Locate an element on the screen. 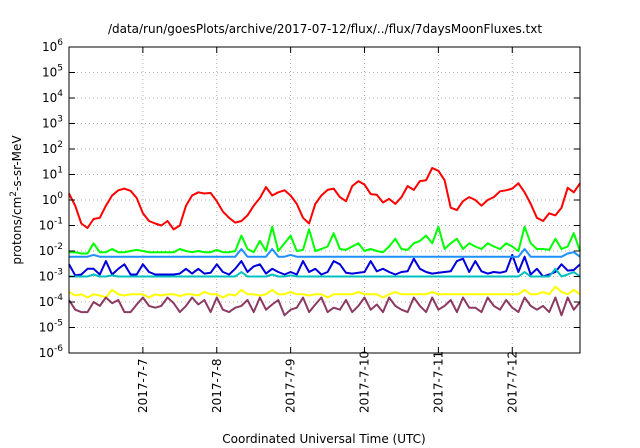 This screenshot has width=640, height=448. x-tick-label: 2017-7-12 is located at coordinates (512, 382).